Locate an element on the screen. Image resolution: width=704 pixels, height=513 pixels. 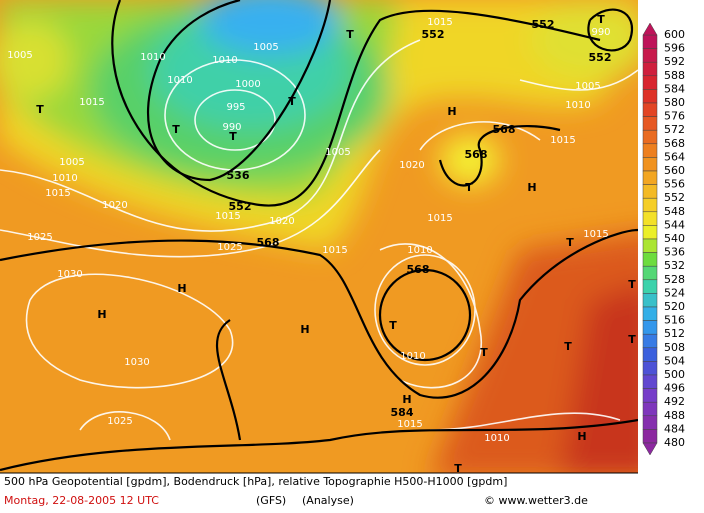
map-label: 536 is located at coordinates (238, 175).